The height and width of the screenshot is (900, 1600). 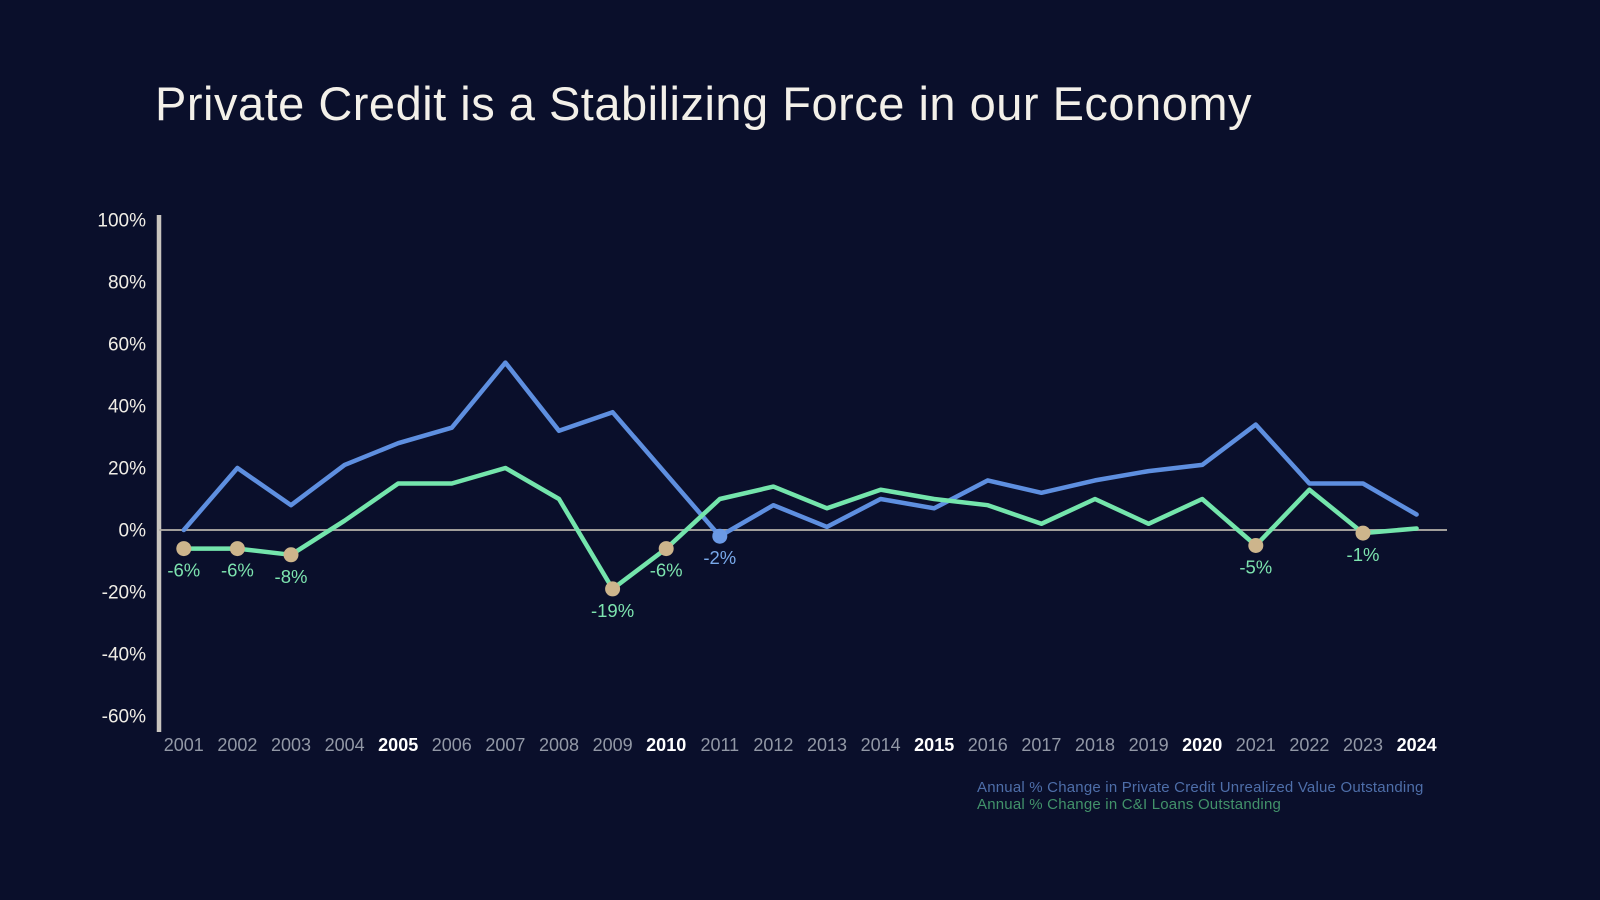 I want to click on y-tick-label: 20%, so click(x=127, y=469).